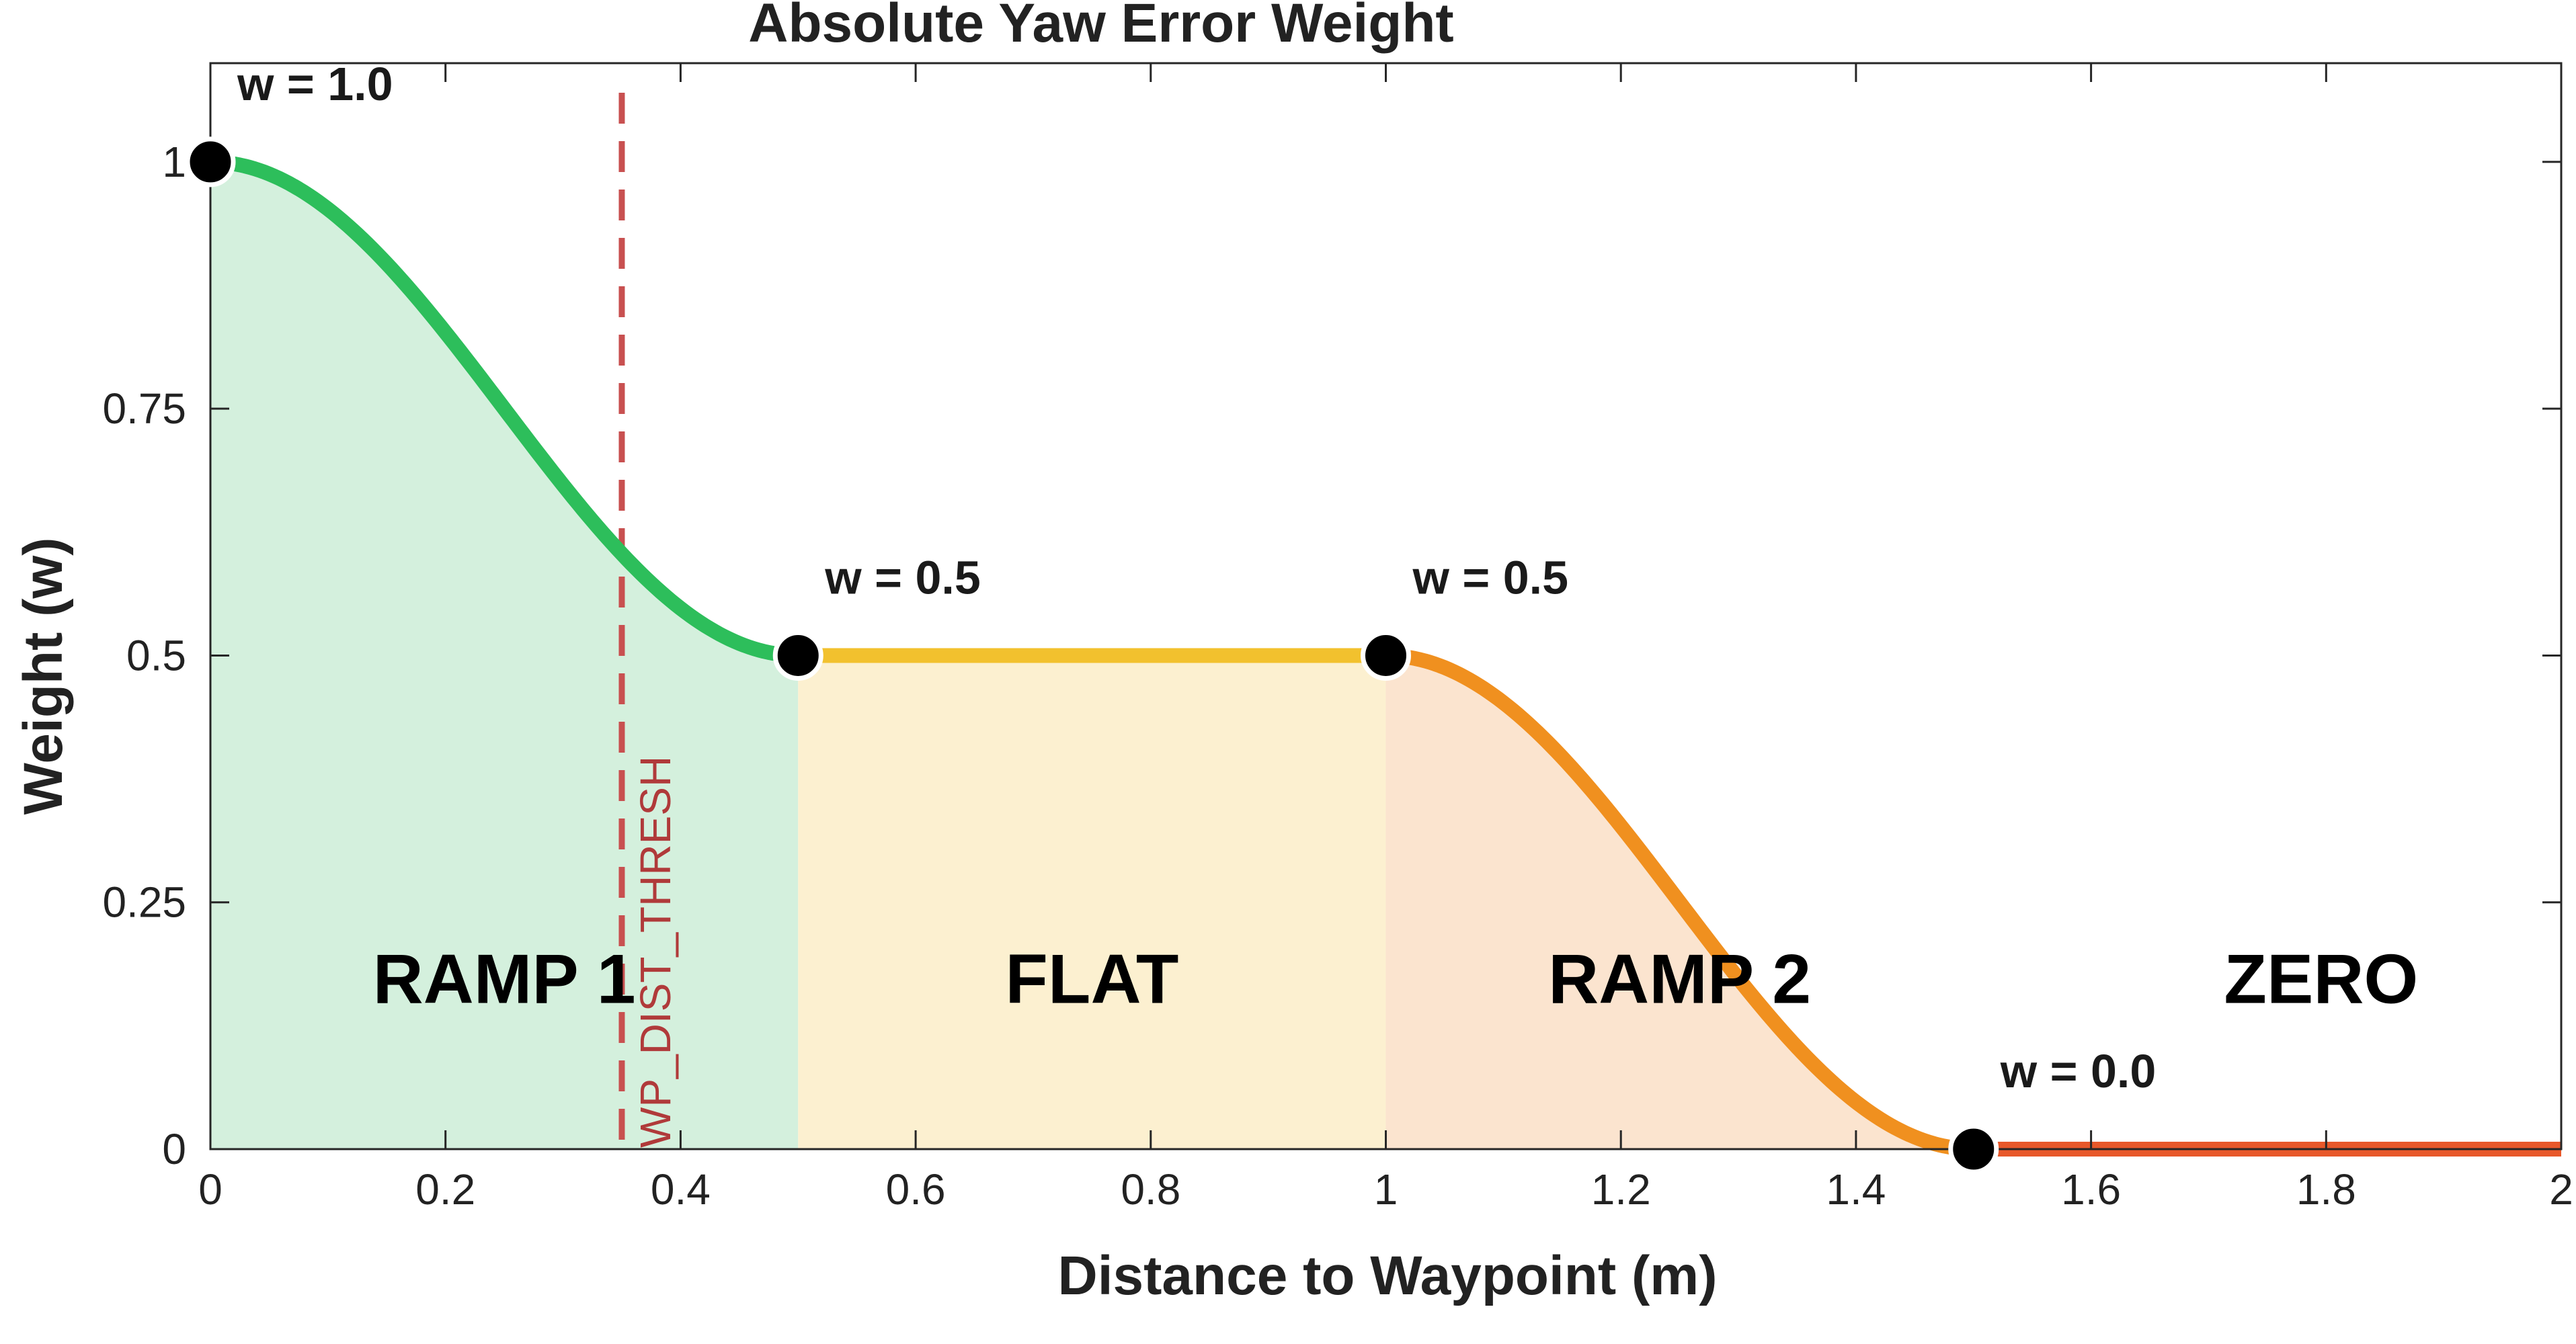  I want to click on region-label-3: RAMP 2, so click(1679, 980).